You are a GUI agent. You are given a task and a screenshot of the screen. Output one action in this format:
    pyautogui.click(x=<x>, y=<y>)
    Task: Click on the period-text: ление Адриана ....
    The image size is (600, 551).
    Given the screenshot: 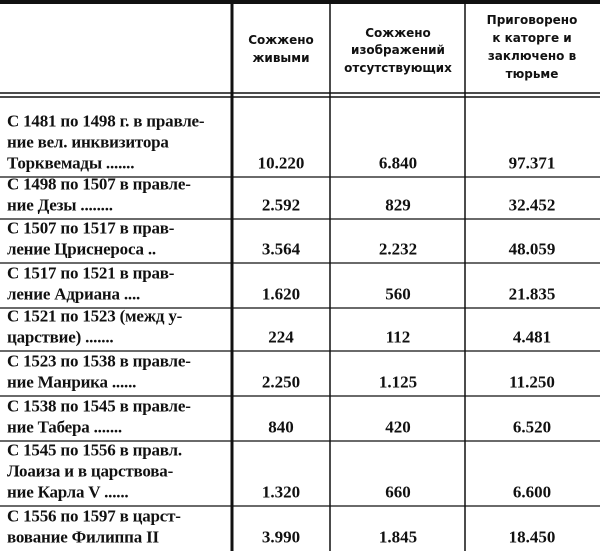 What is the action you would take?
    pyautogui.click(x=74, y=294)
    